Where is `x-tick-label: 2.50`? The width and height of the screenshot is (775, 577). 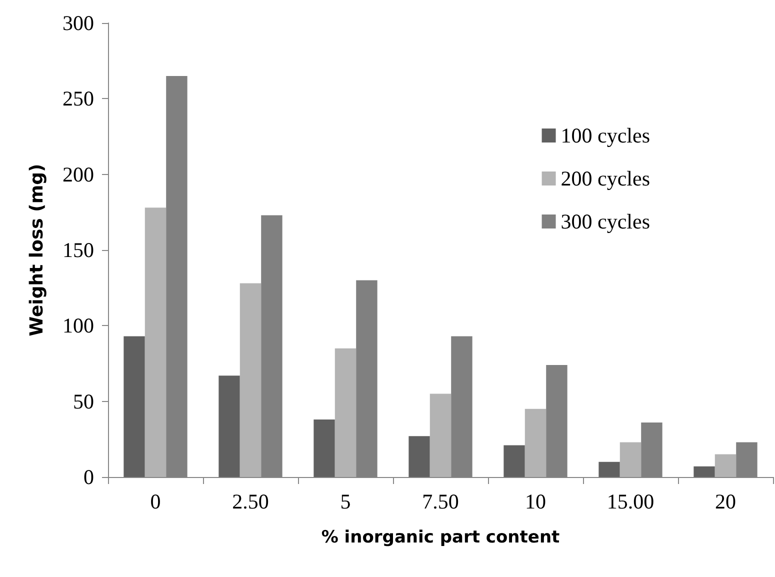 x-tick-label: 2.50 is located at coordinates (250, 502).